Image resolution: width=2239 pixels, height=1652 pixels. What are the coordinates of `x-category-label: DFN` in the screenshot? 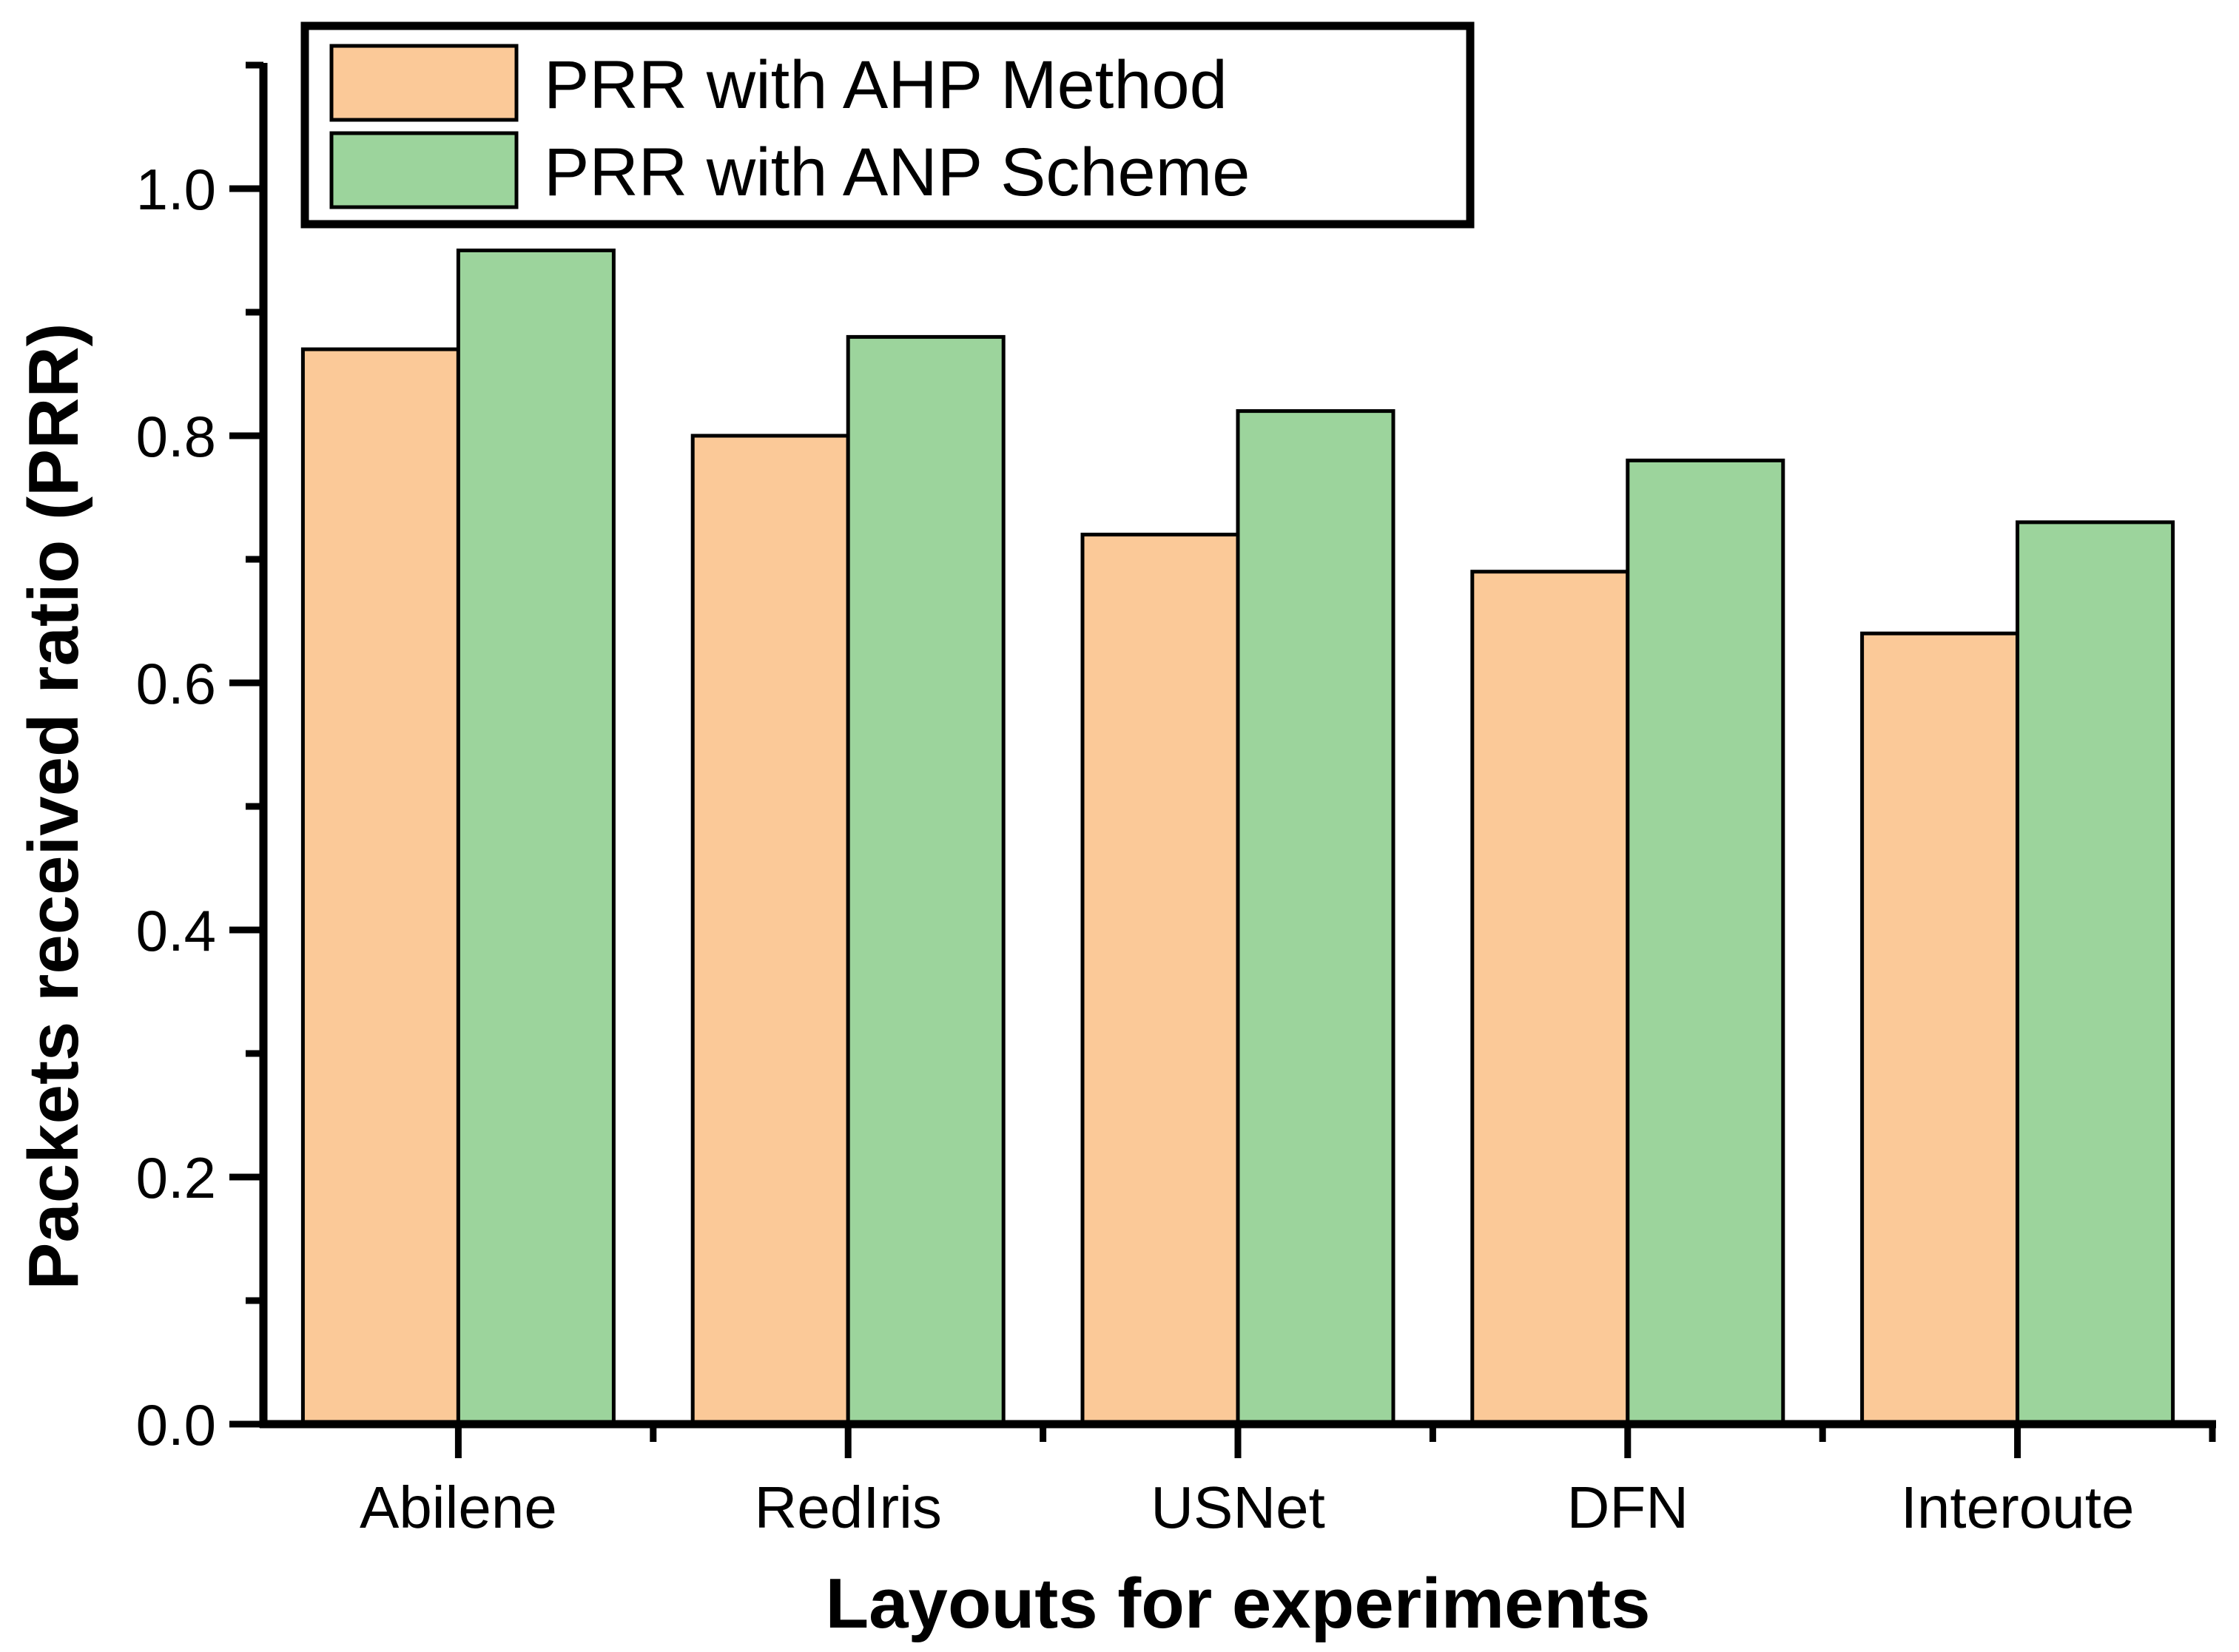 It's located at (1627, 1507).